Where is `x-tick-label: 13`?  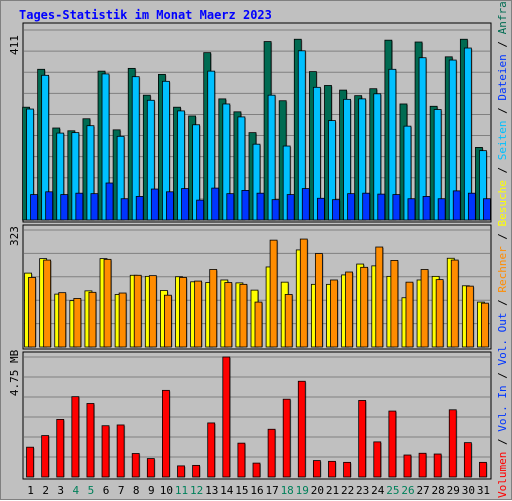
x-tick-label: 13 is located at coordinates (211, 490).